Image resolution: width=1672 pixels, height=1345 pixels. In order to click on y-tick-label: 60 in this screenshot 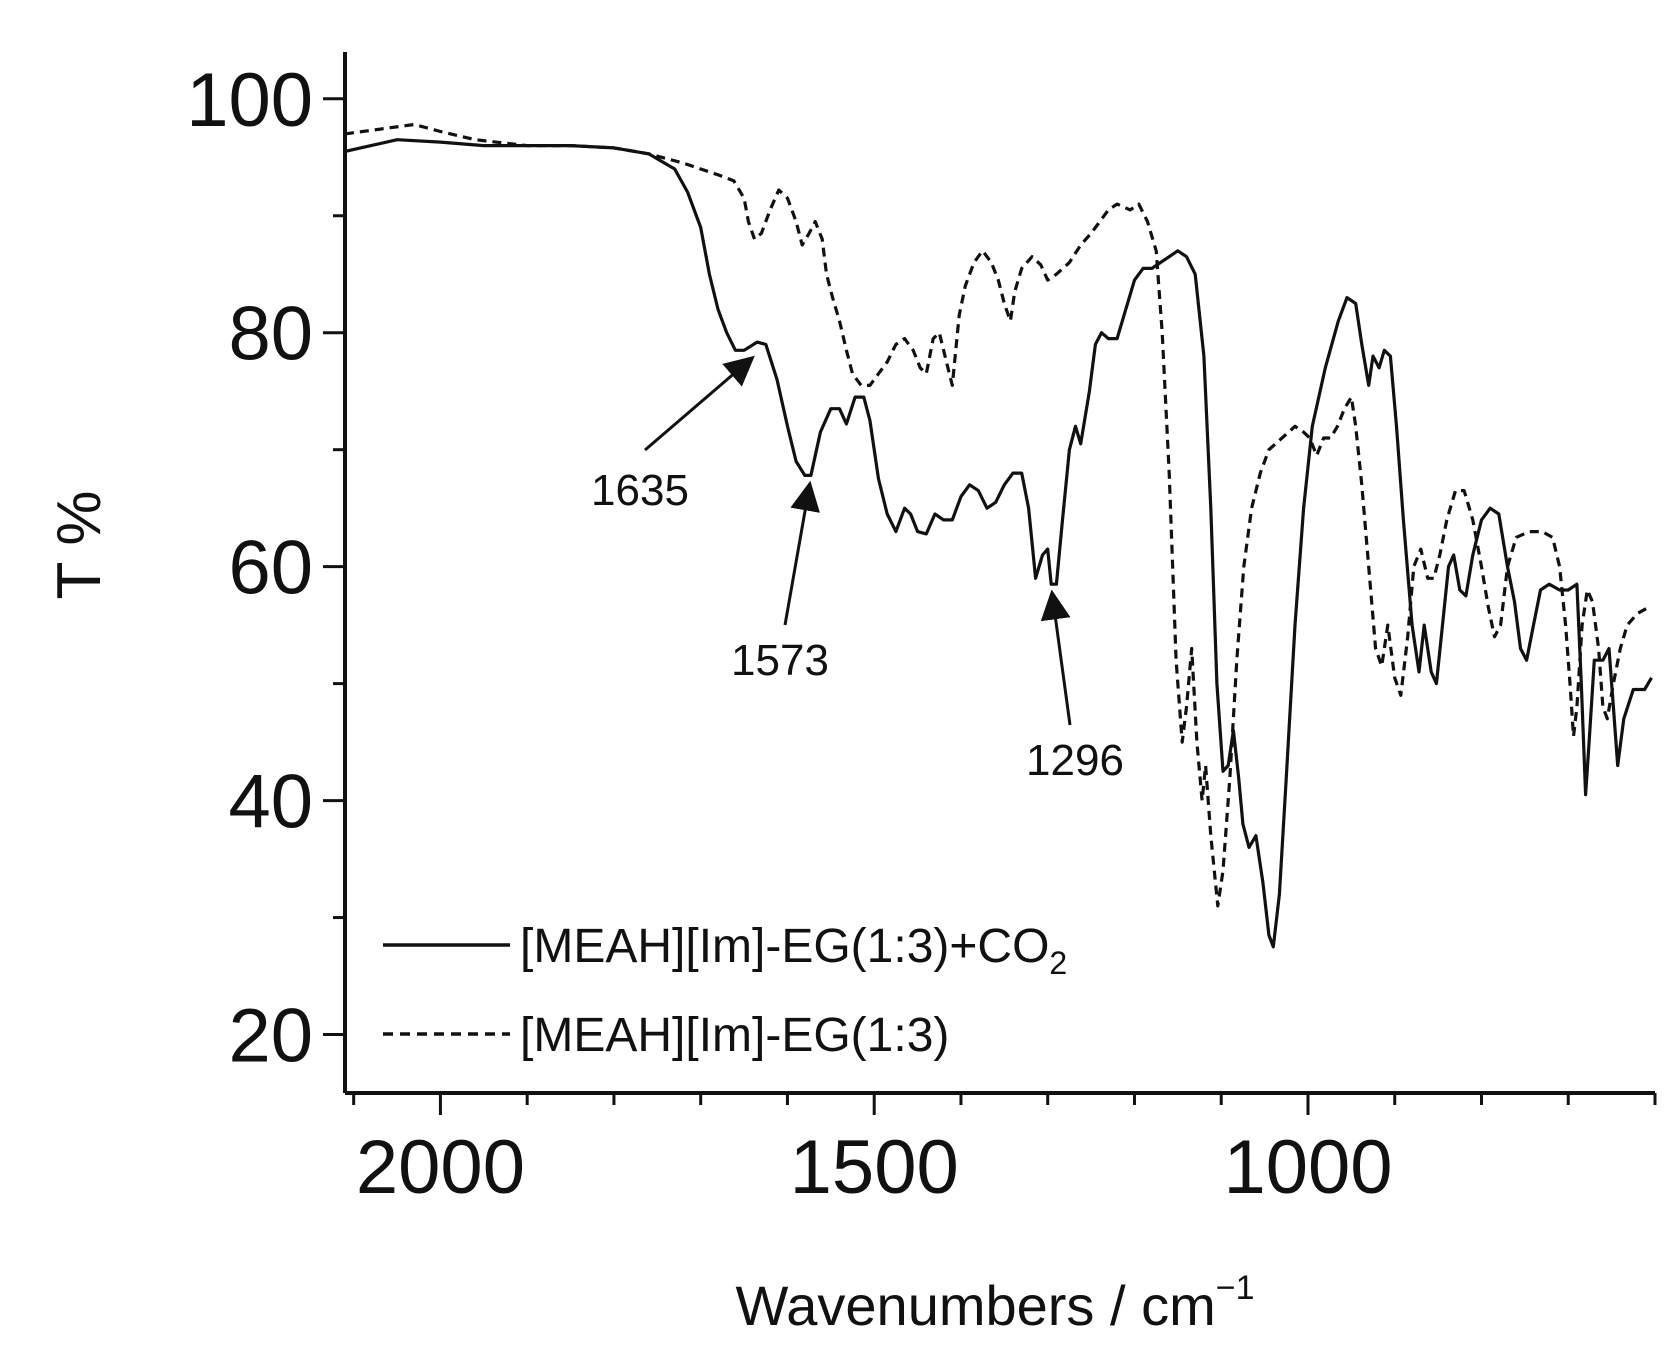, I will do `click(270, 568)`.